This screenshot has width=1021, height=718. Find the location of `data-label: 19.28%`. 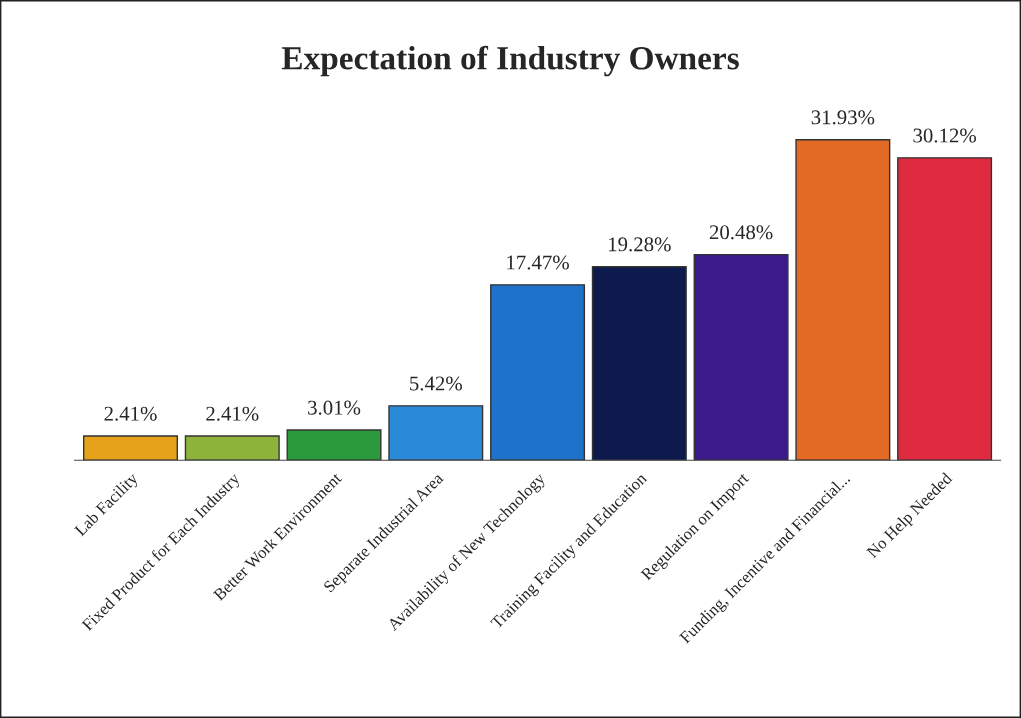

data-label: 19.28% is located at coordinates (640, 244).